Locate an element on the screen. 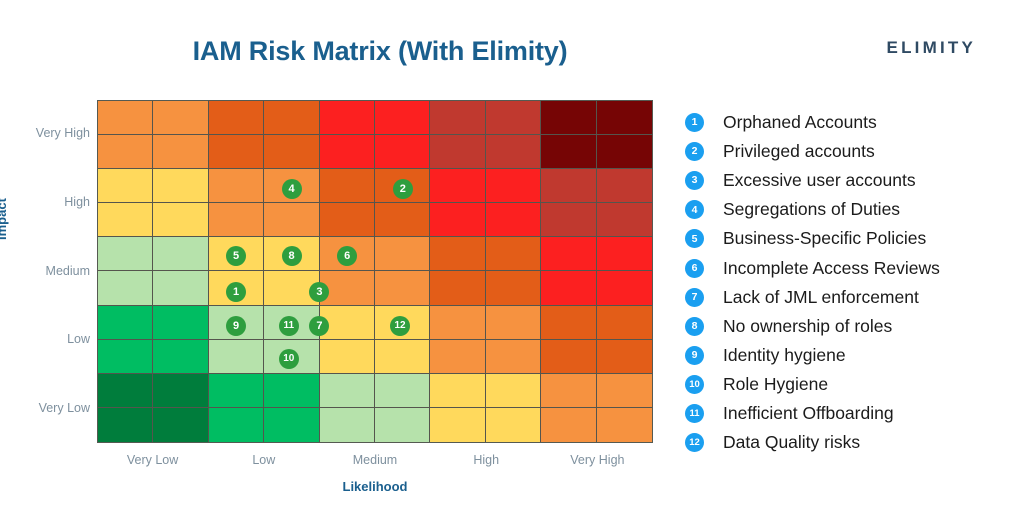 The height and width of the screenshot is (512, 1024). risk-marker-4: 4 is located at coordinates (291, 189).